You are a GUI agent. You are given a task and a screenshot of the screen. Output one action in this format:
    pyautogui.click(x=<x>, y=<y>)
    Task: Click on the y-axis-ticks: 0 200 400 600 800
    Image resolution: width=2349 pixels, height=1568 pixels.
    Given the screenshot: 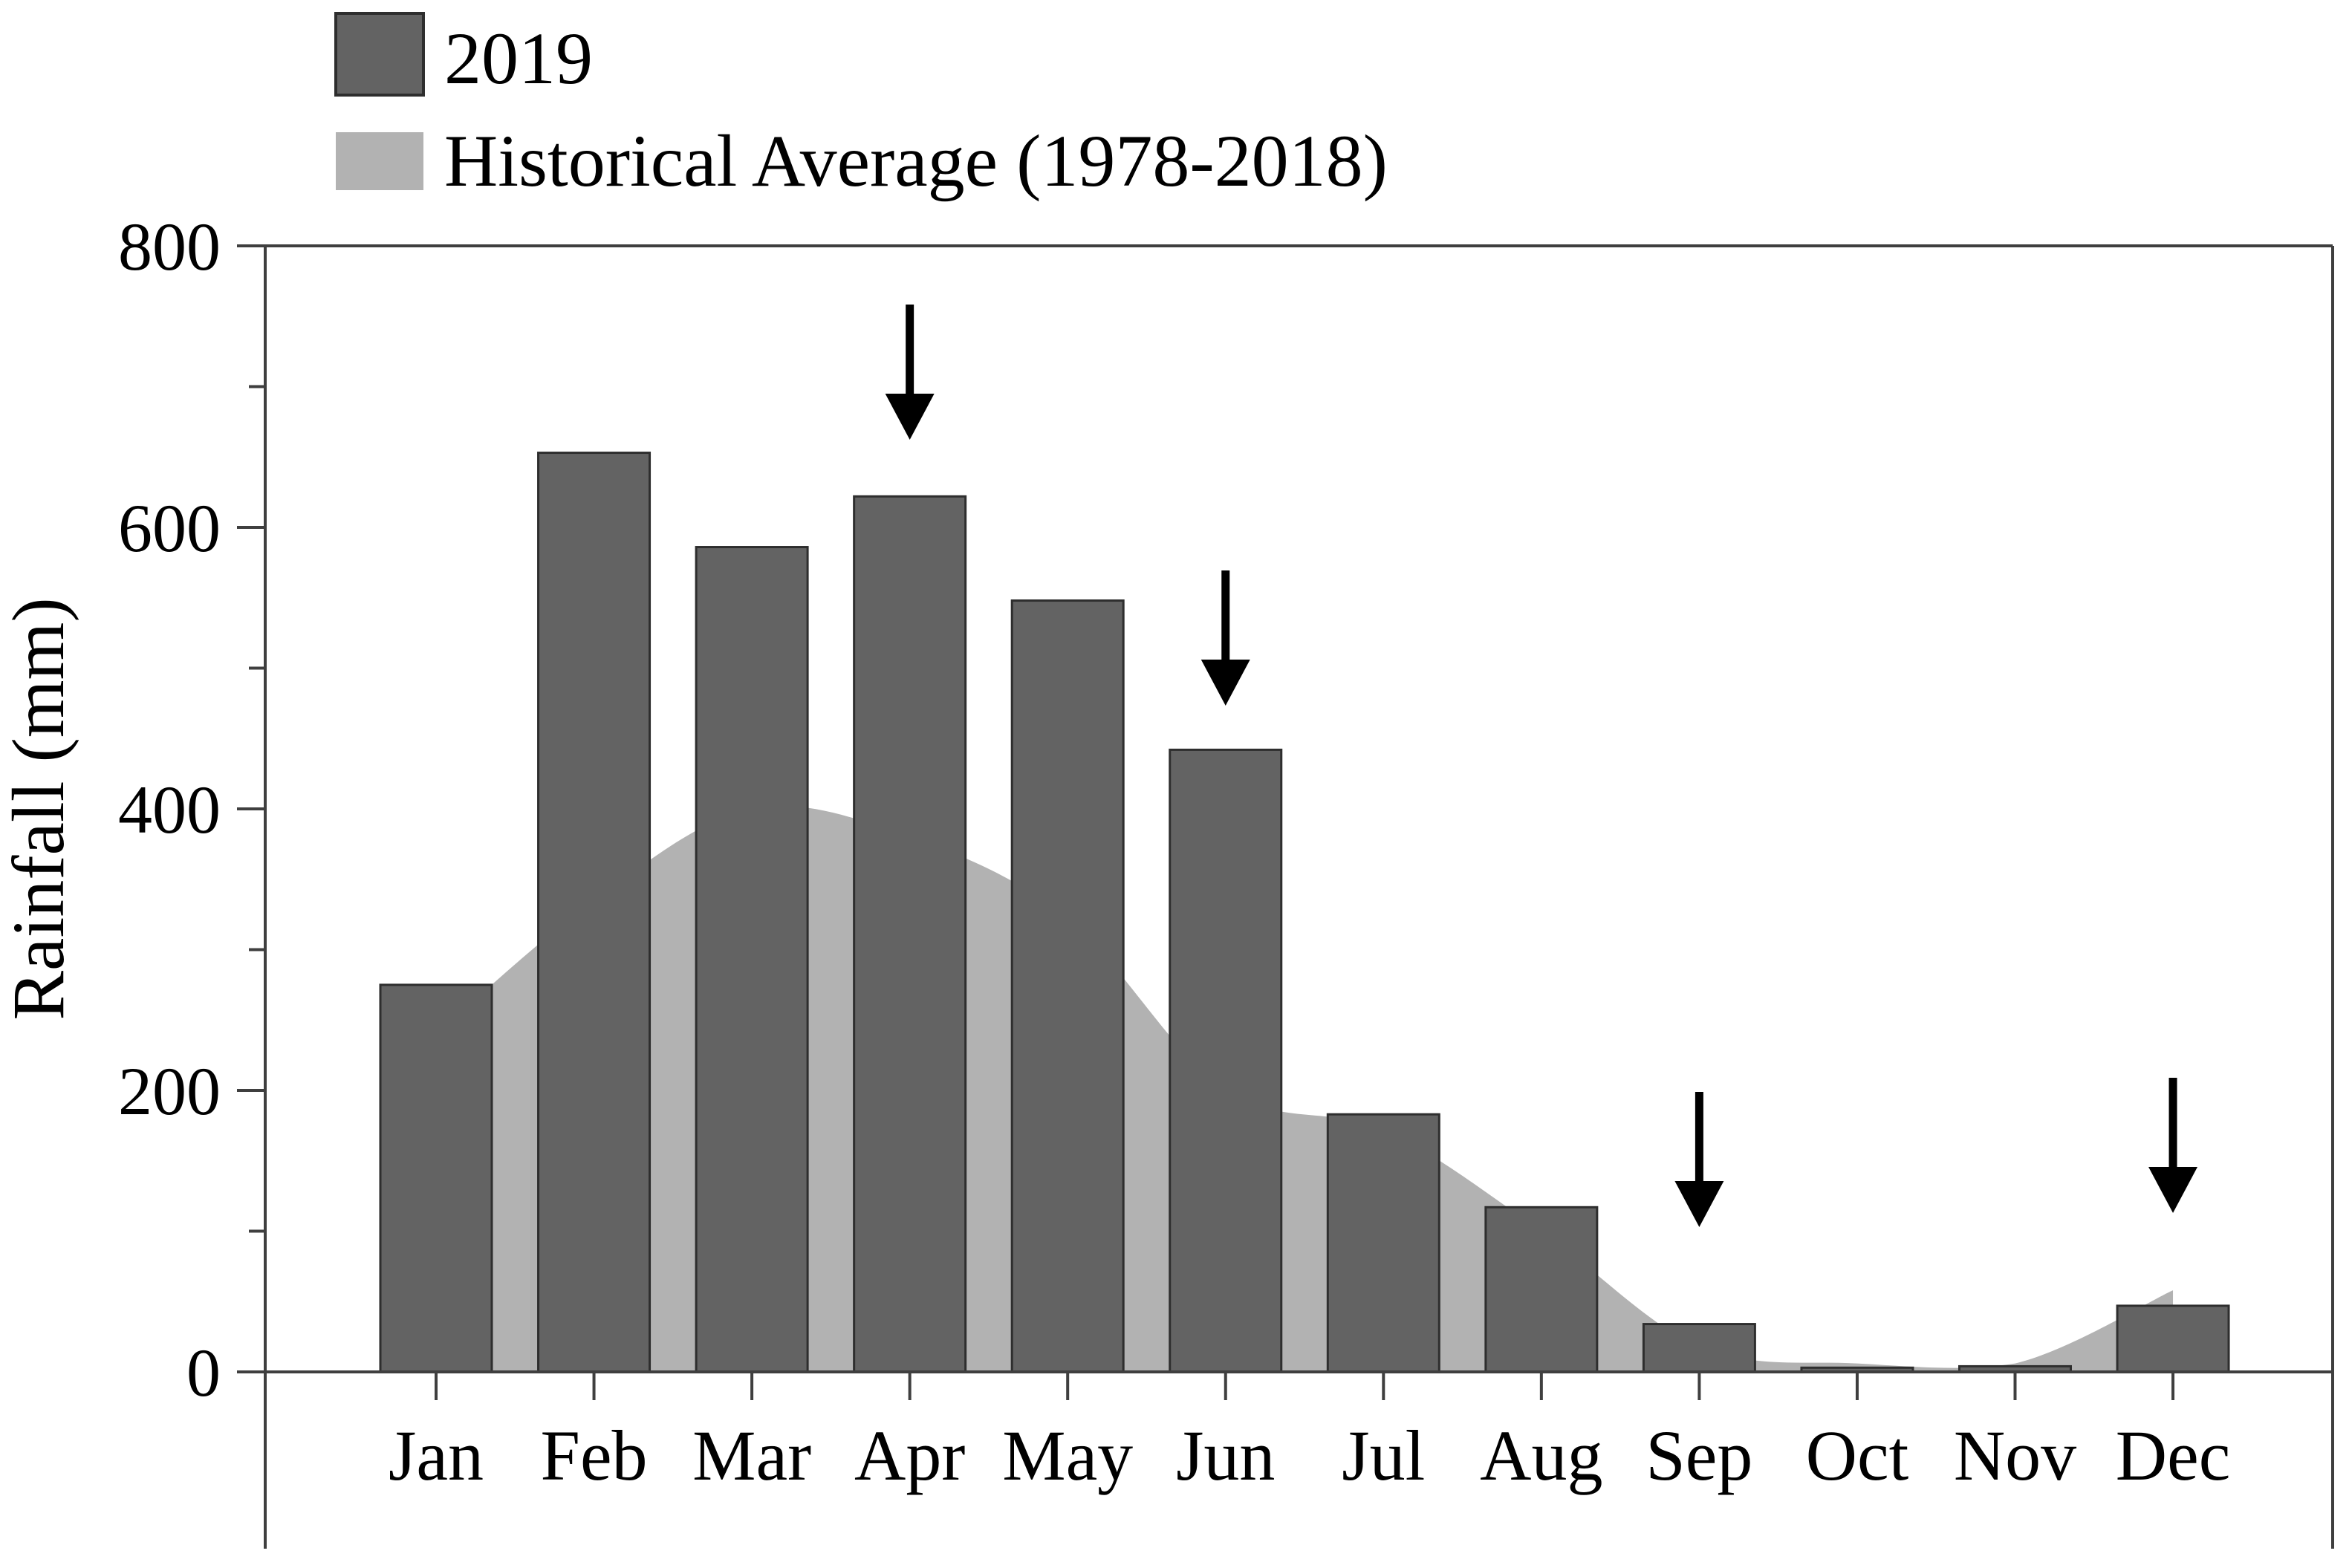 What is the action you would take?
    pyautogui.click(x=191, y=810)
    